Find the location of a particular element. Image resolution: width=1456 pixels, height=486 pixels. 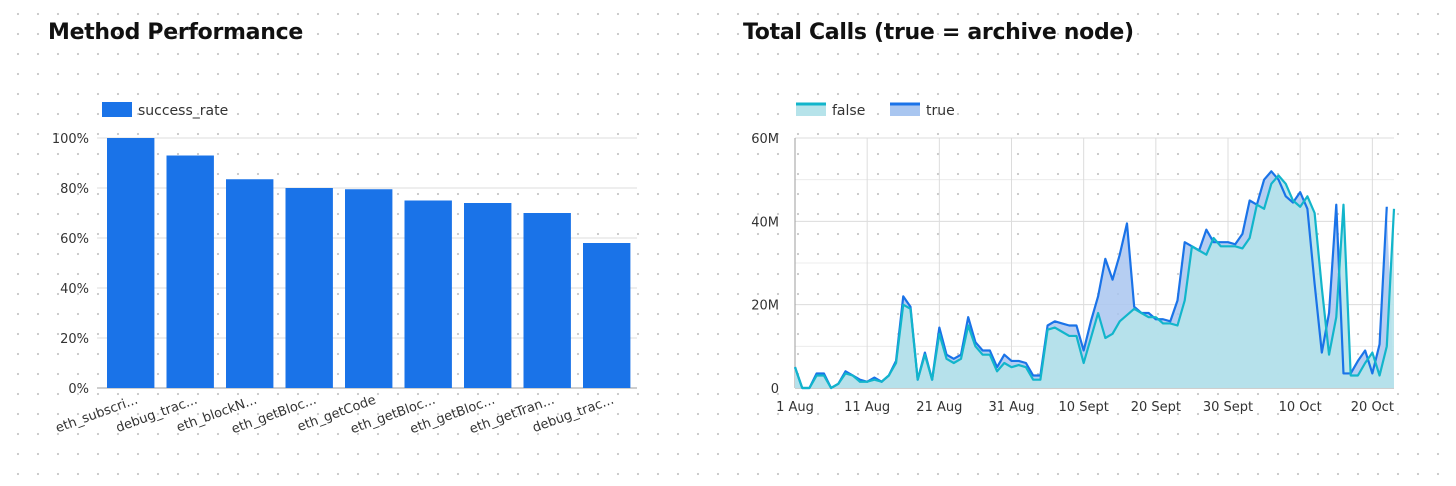

bar-y-tick-label: 0% is located at coordinates (78, 389).